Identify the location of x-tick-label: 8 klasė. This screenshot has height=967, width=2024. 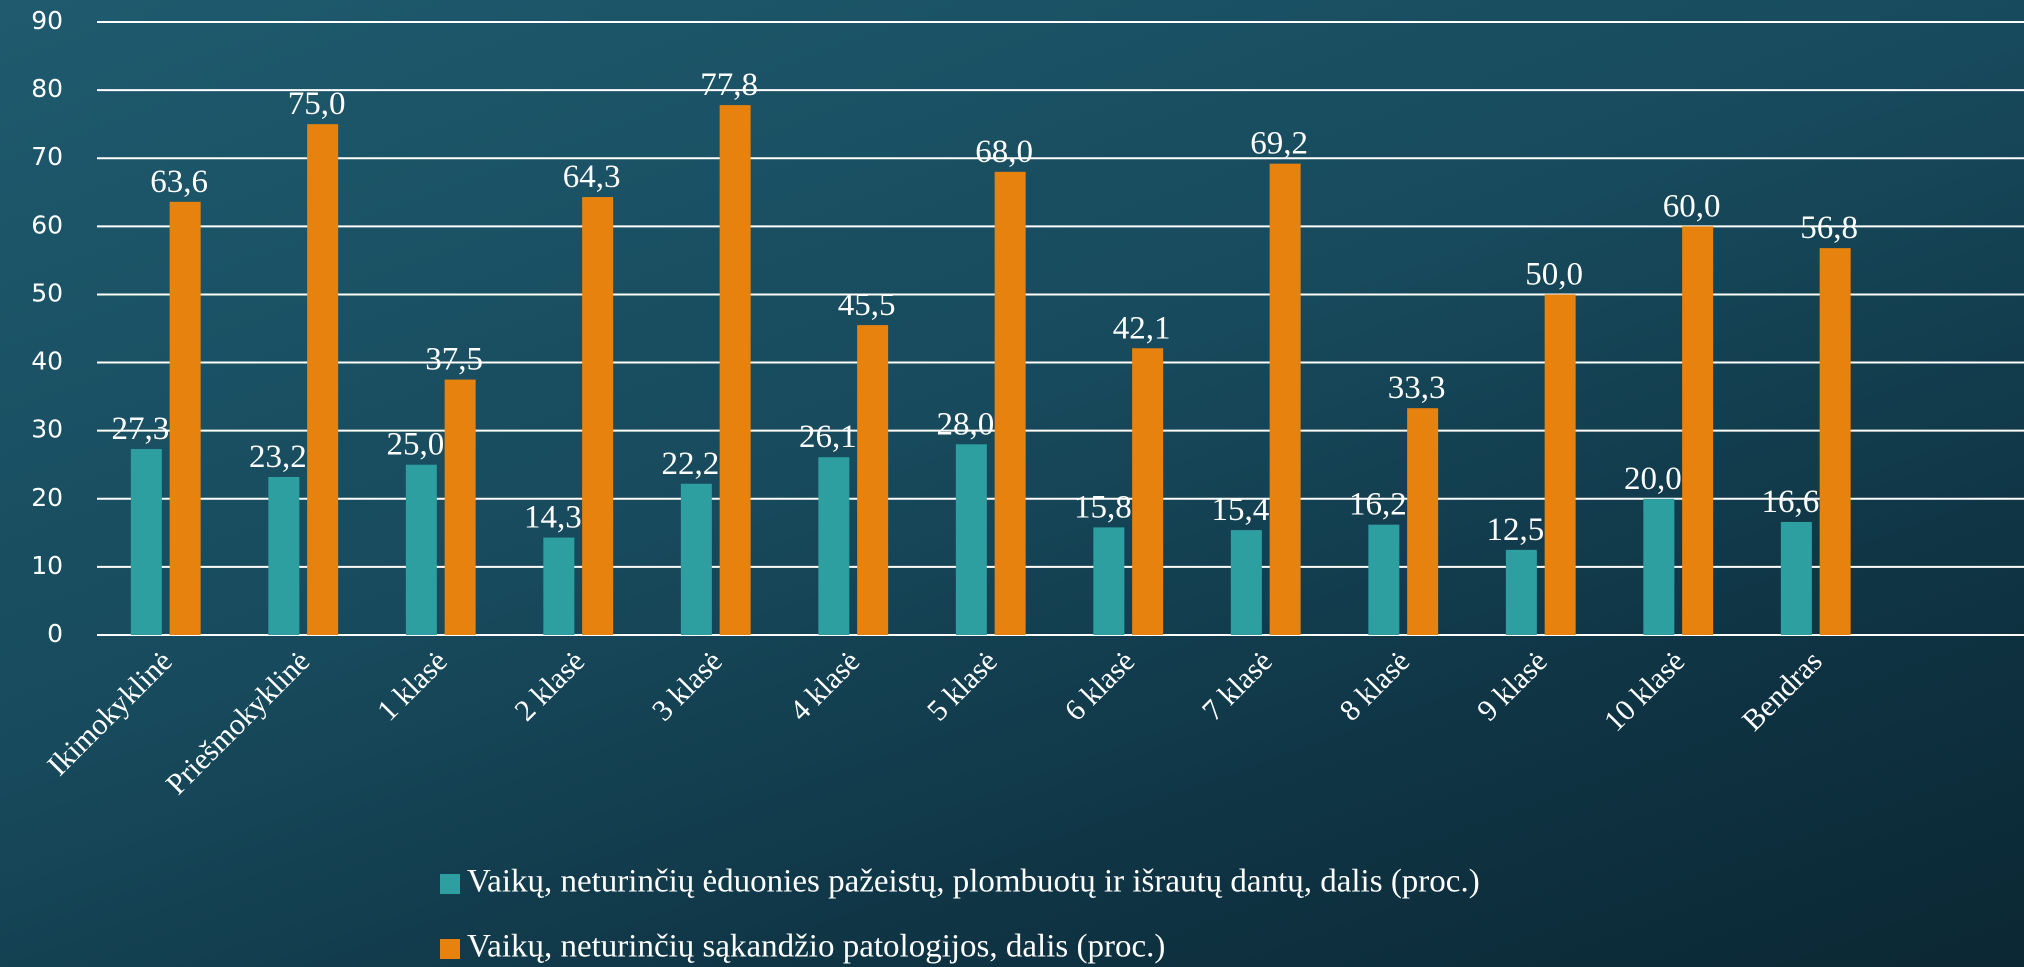
(1374, 686).